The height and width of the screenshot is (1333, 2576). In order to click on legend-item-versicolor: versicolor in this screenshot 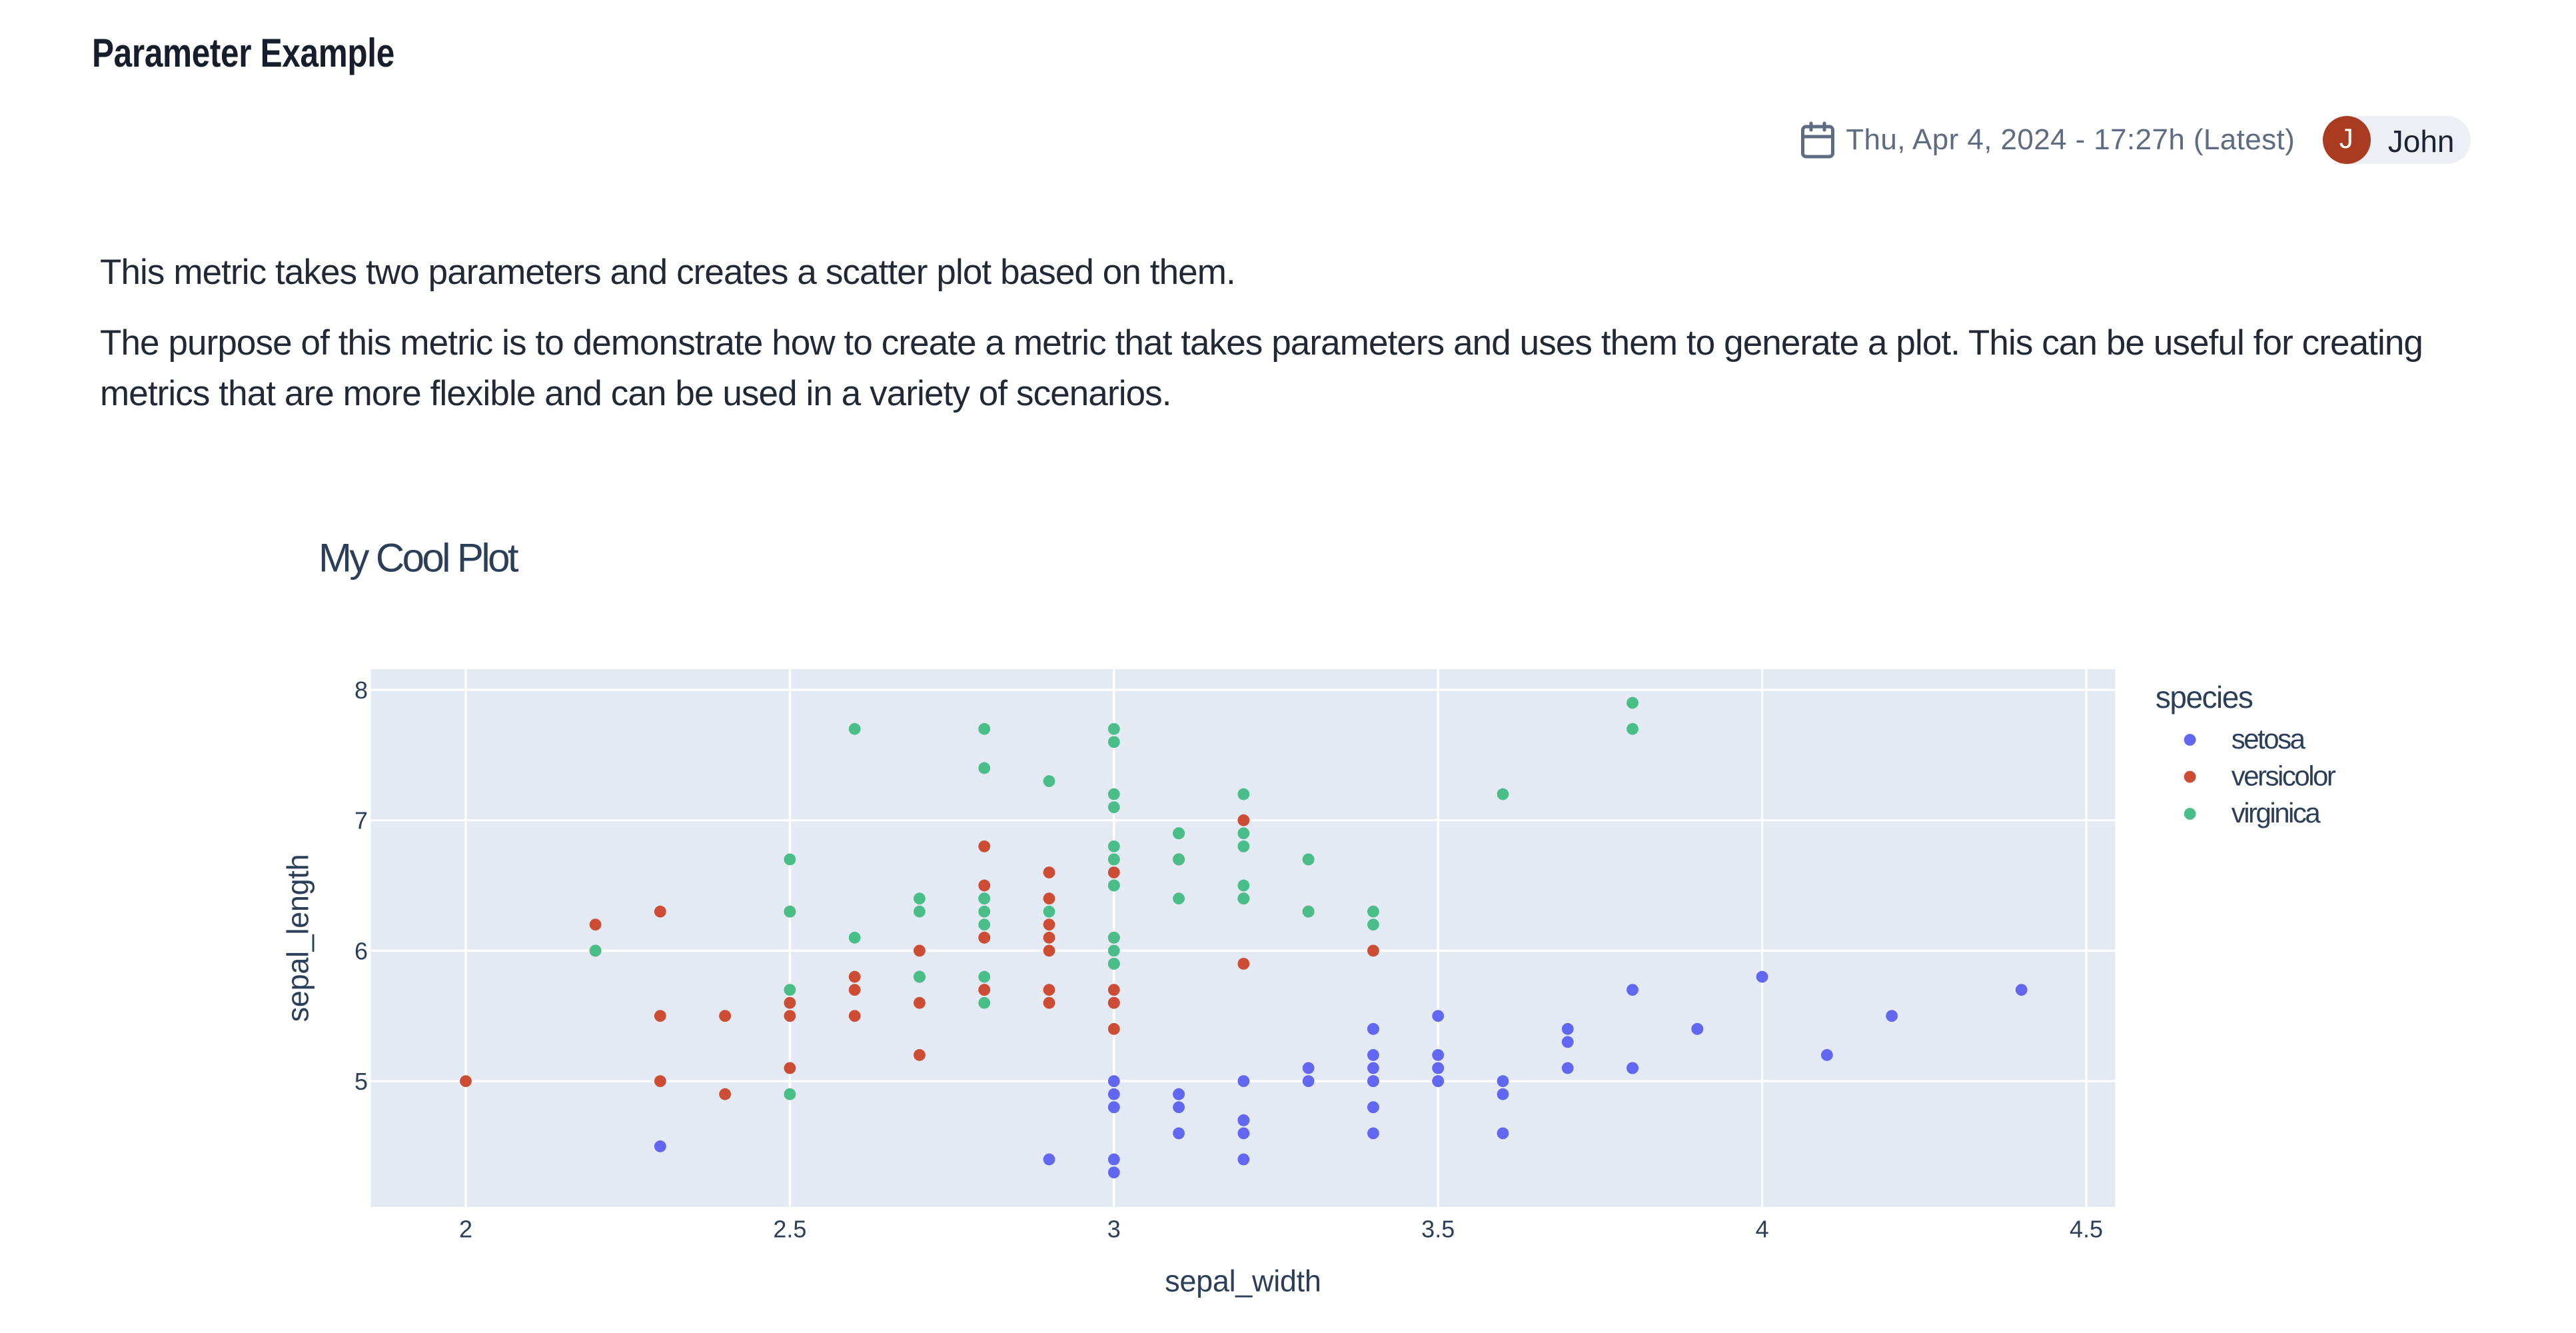, I will do `click(2260, 776)`.